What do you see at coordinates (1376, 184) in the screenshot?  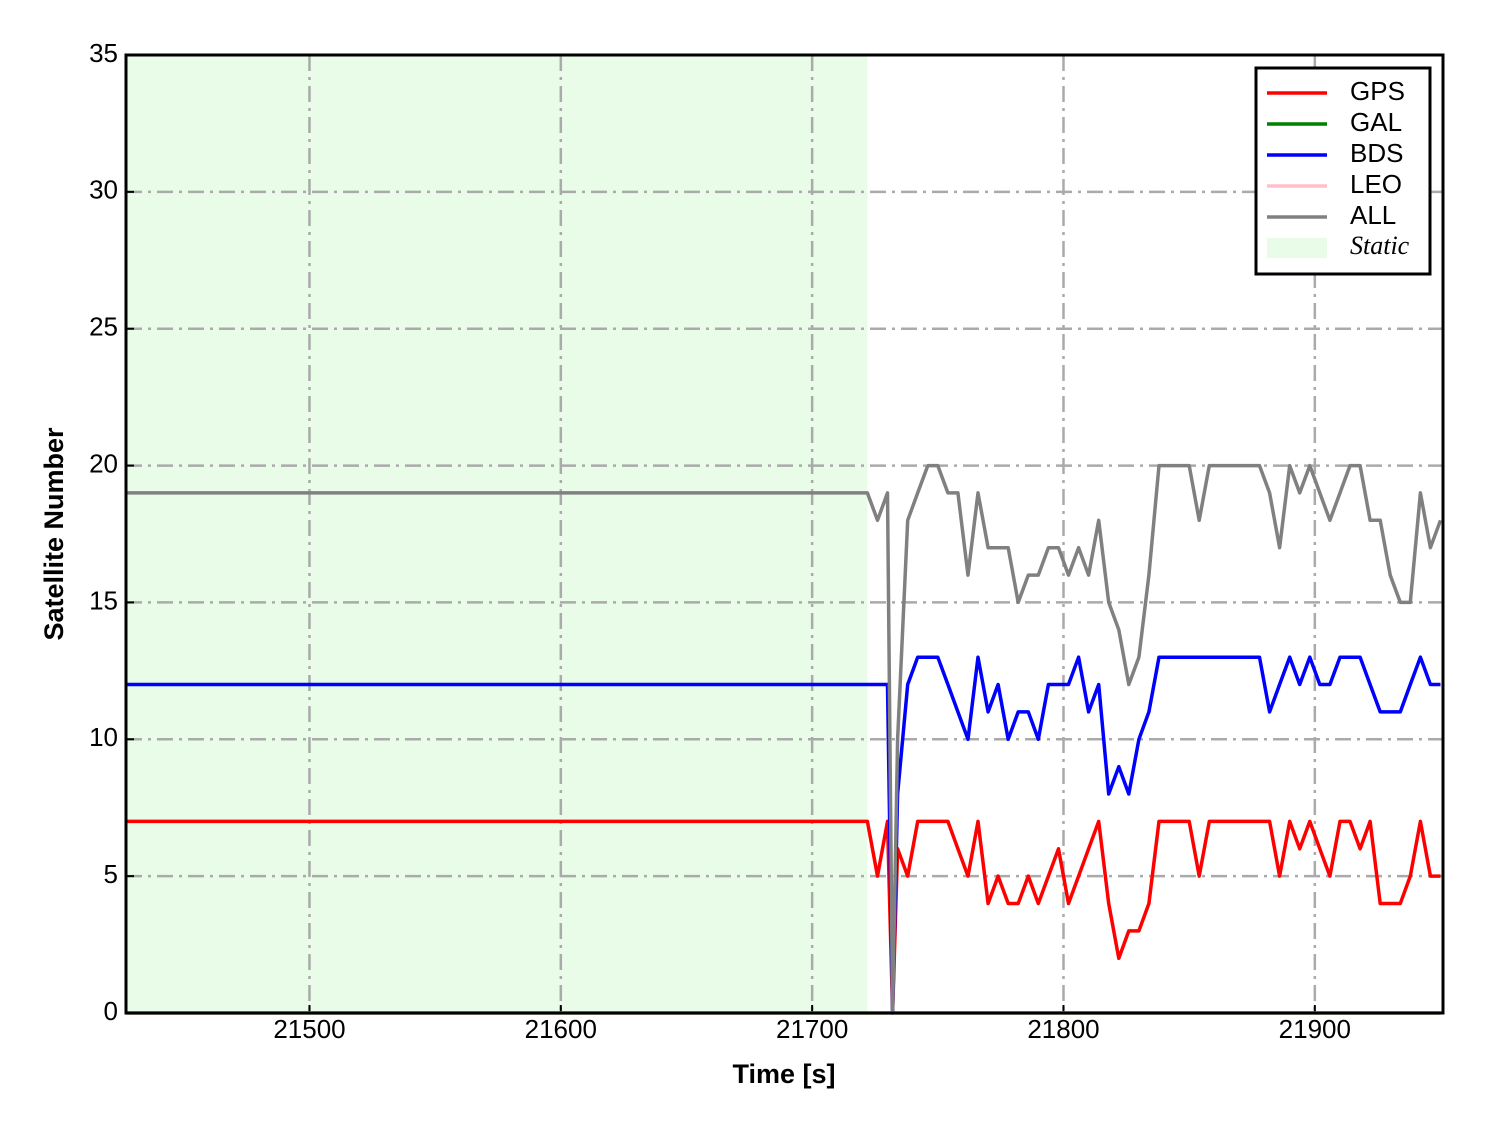 I see `legend-label: LEO` at bounding box center [1376, 184].